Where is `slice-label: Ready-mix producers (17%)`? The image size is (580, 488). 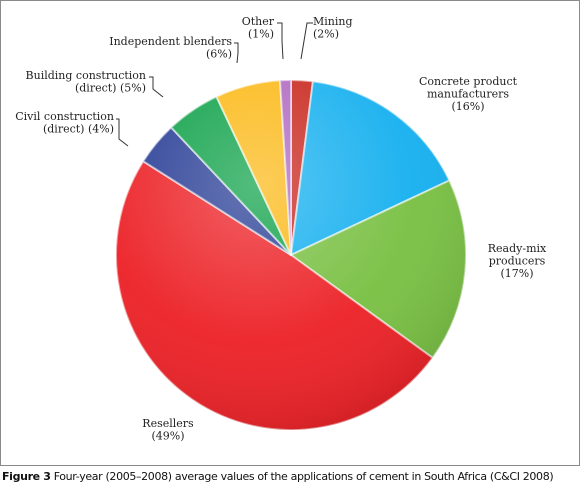 slice-label: Ready-mix producers (17%) is located at coordinates (517, 261).